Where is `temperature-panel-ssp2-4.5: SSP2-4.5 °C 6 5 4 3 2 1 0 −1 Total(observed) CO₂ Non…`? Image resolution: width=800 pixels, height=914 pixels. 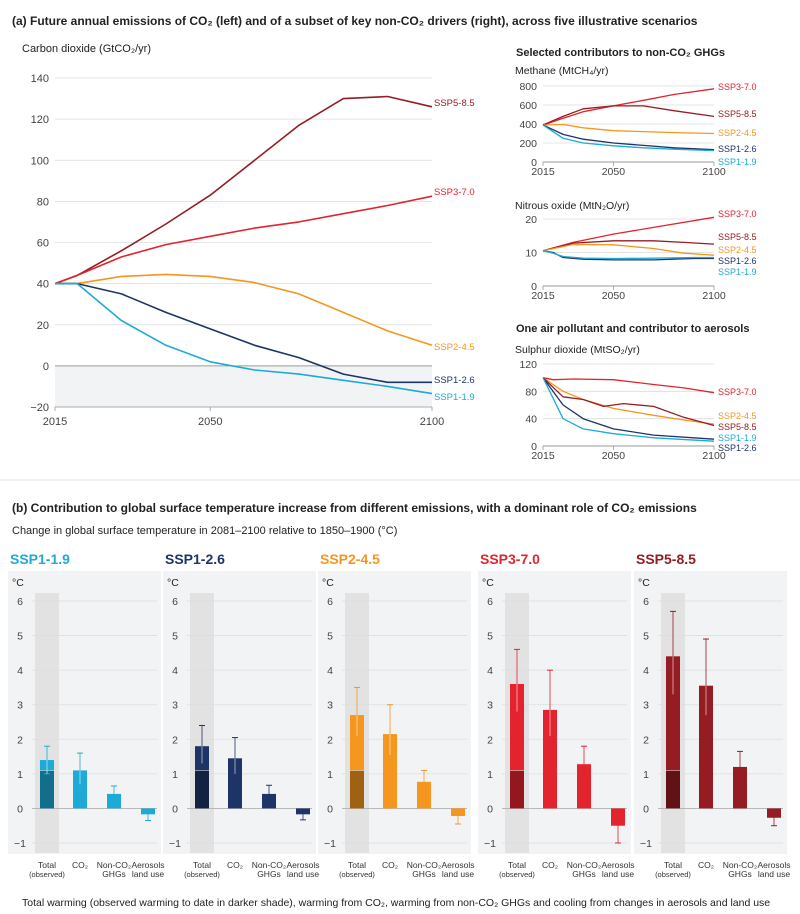 temperature-panel-ssp2-4.5: SSP2-4.5 °C 6 5 4 3 2 1 0 −1 Total(observed) CO₂ Non… is located at coordinates (396, 715).